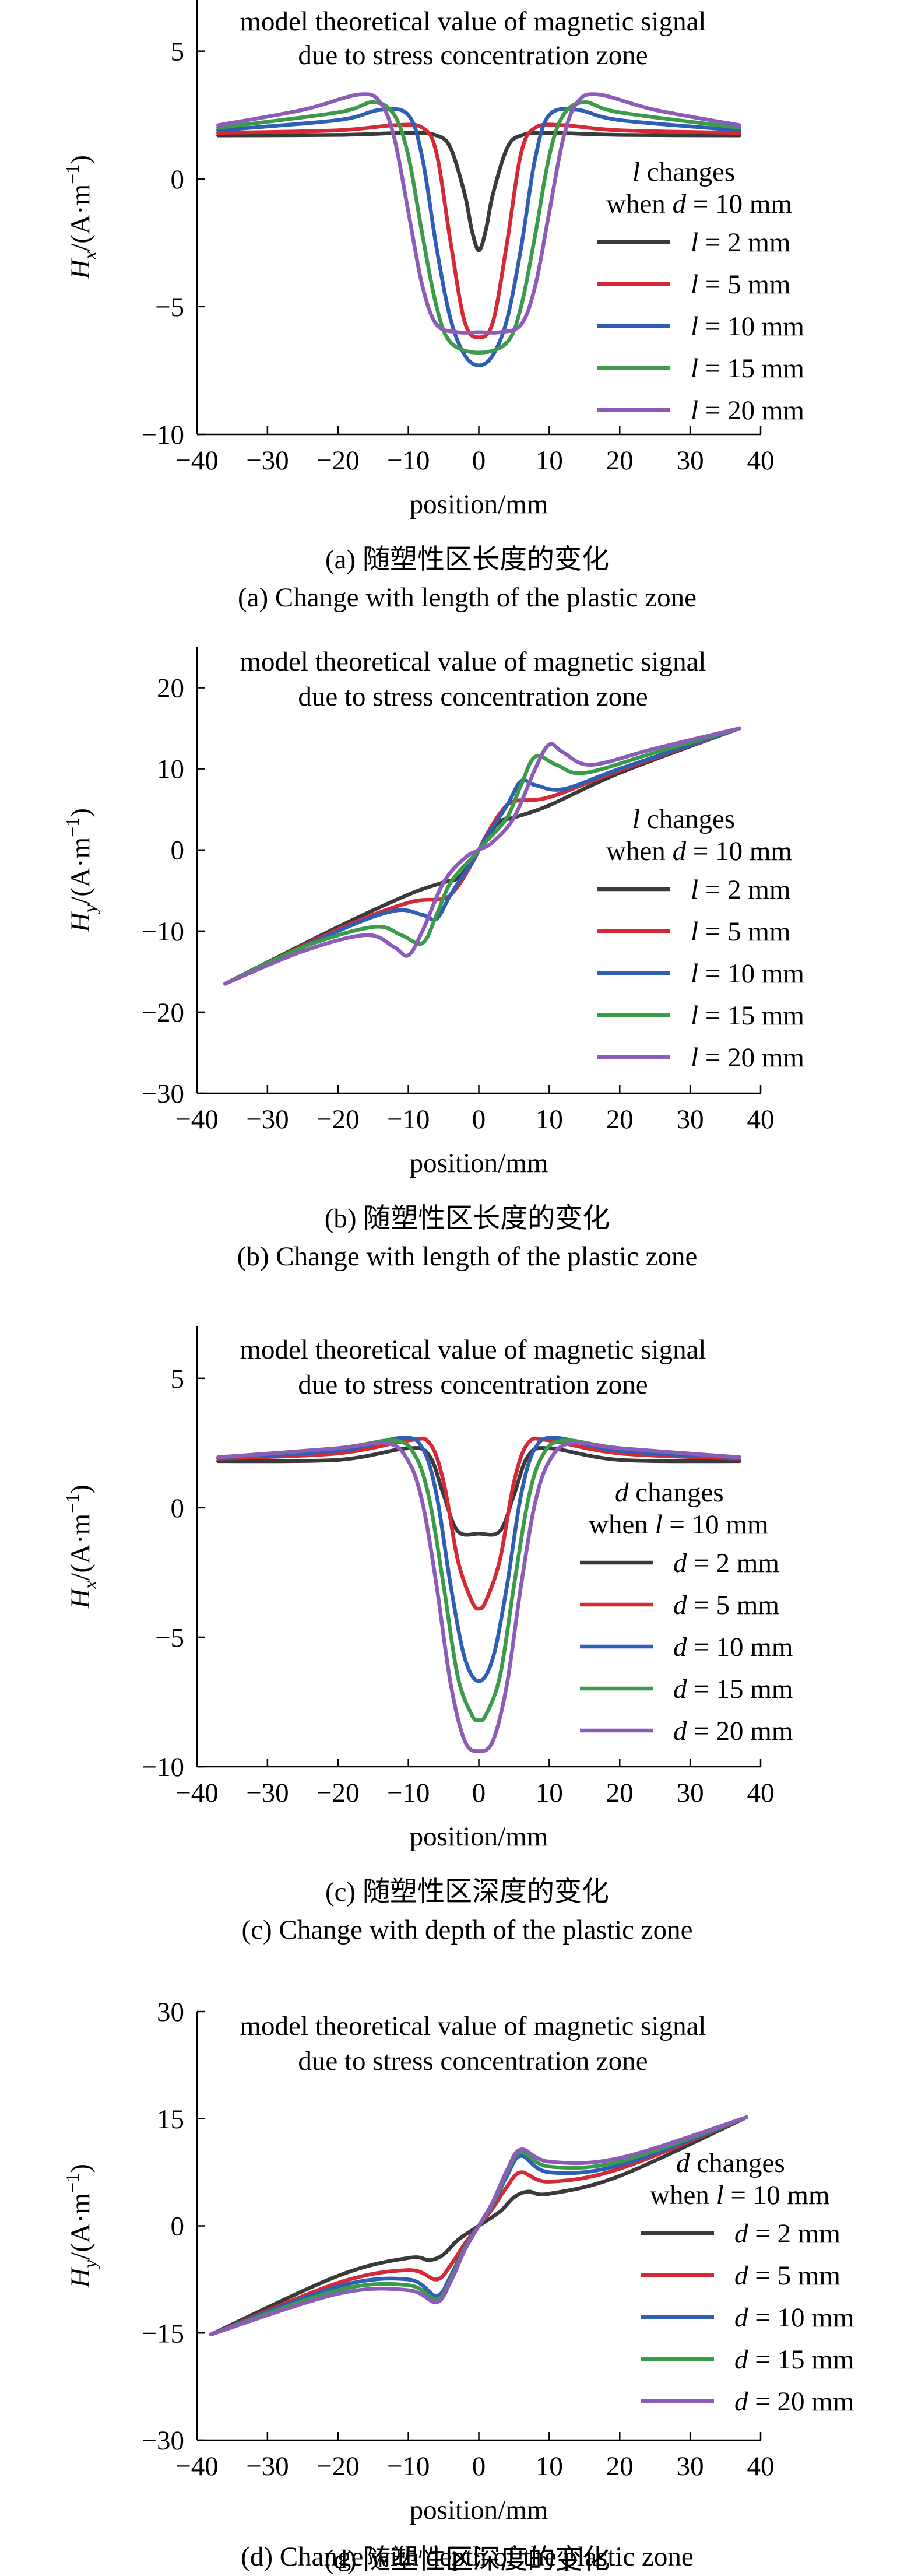  What do you see at coordinates (669, 1492) in the screenshot?
I see `legend-title-line1: d changes` at bounding box center [669, 1492].